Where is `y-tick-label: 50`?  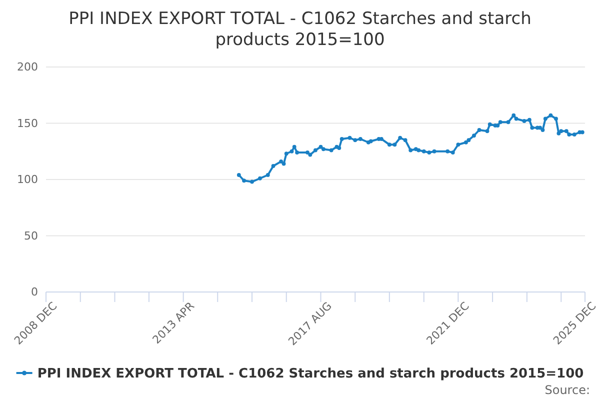
y-tick-label: 50 is located at coordinates (31, 235).